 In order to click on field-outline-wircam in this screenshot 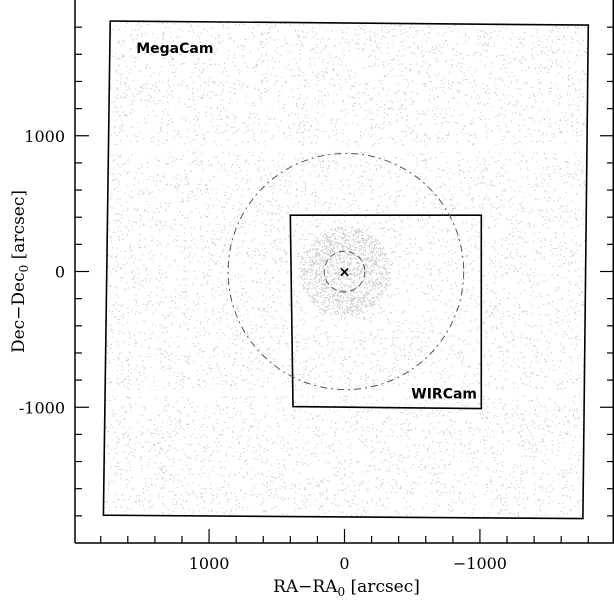, I will do `click(386, 312)`.